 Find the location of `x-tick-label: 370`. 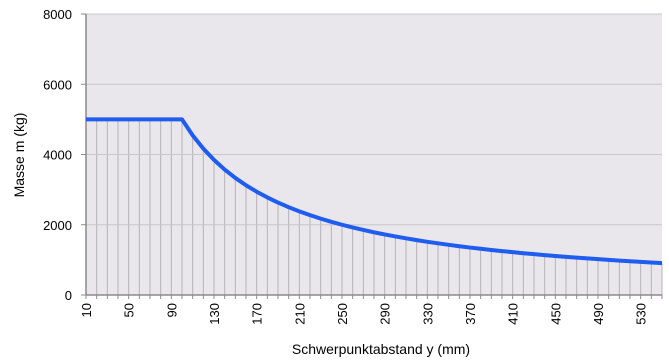

x-tick-label: 370 is located at coordinates (470, 314).